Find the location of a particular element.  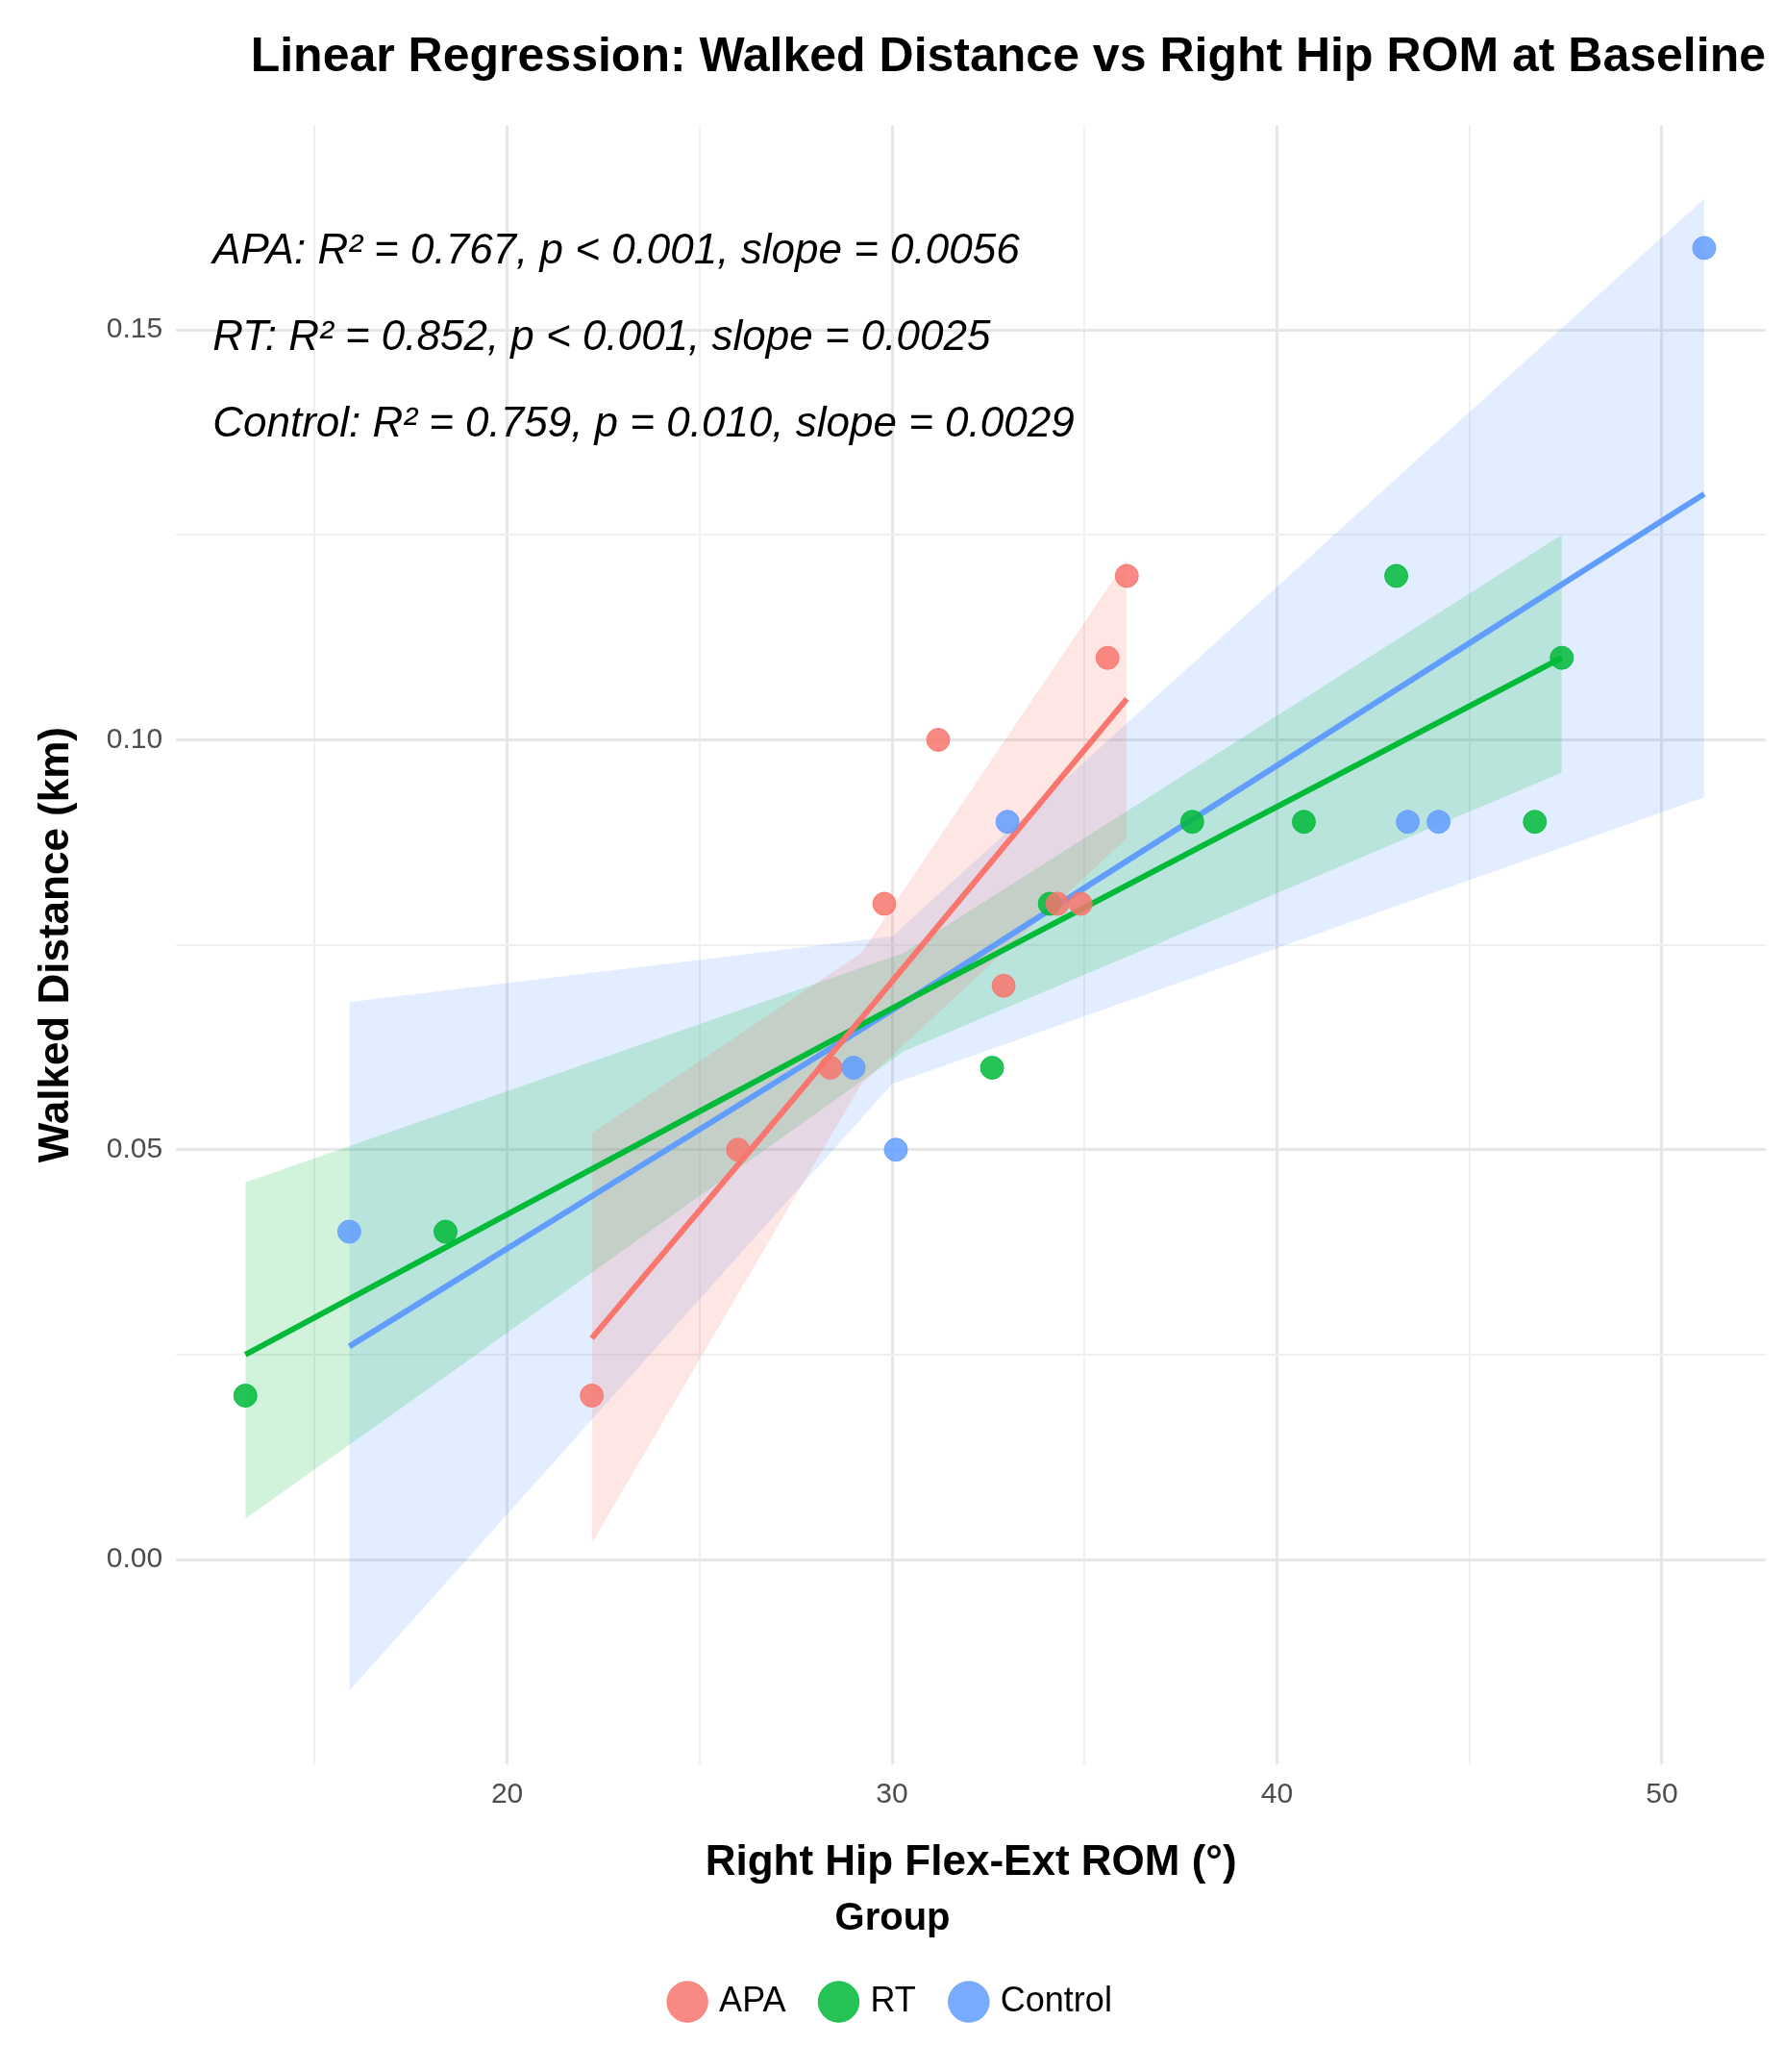

annotation: Control: R² = 0.759, p = 0.010, slope = 0.0029 is located at coordinates (643, 422).